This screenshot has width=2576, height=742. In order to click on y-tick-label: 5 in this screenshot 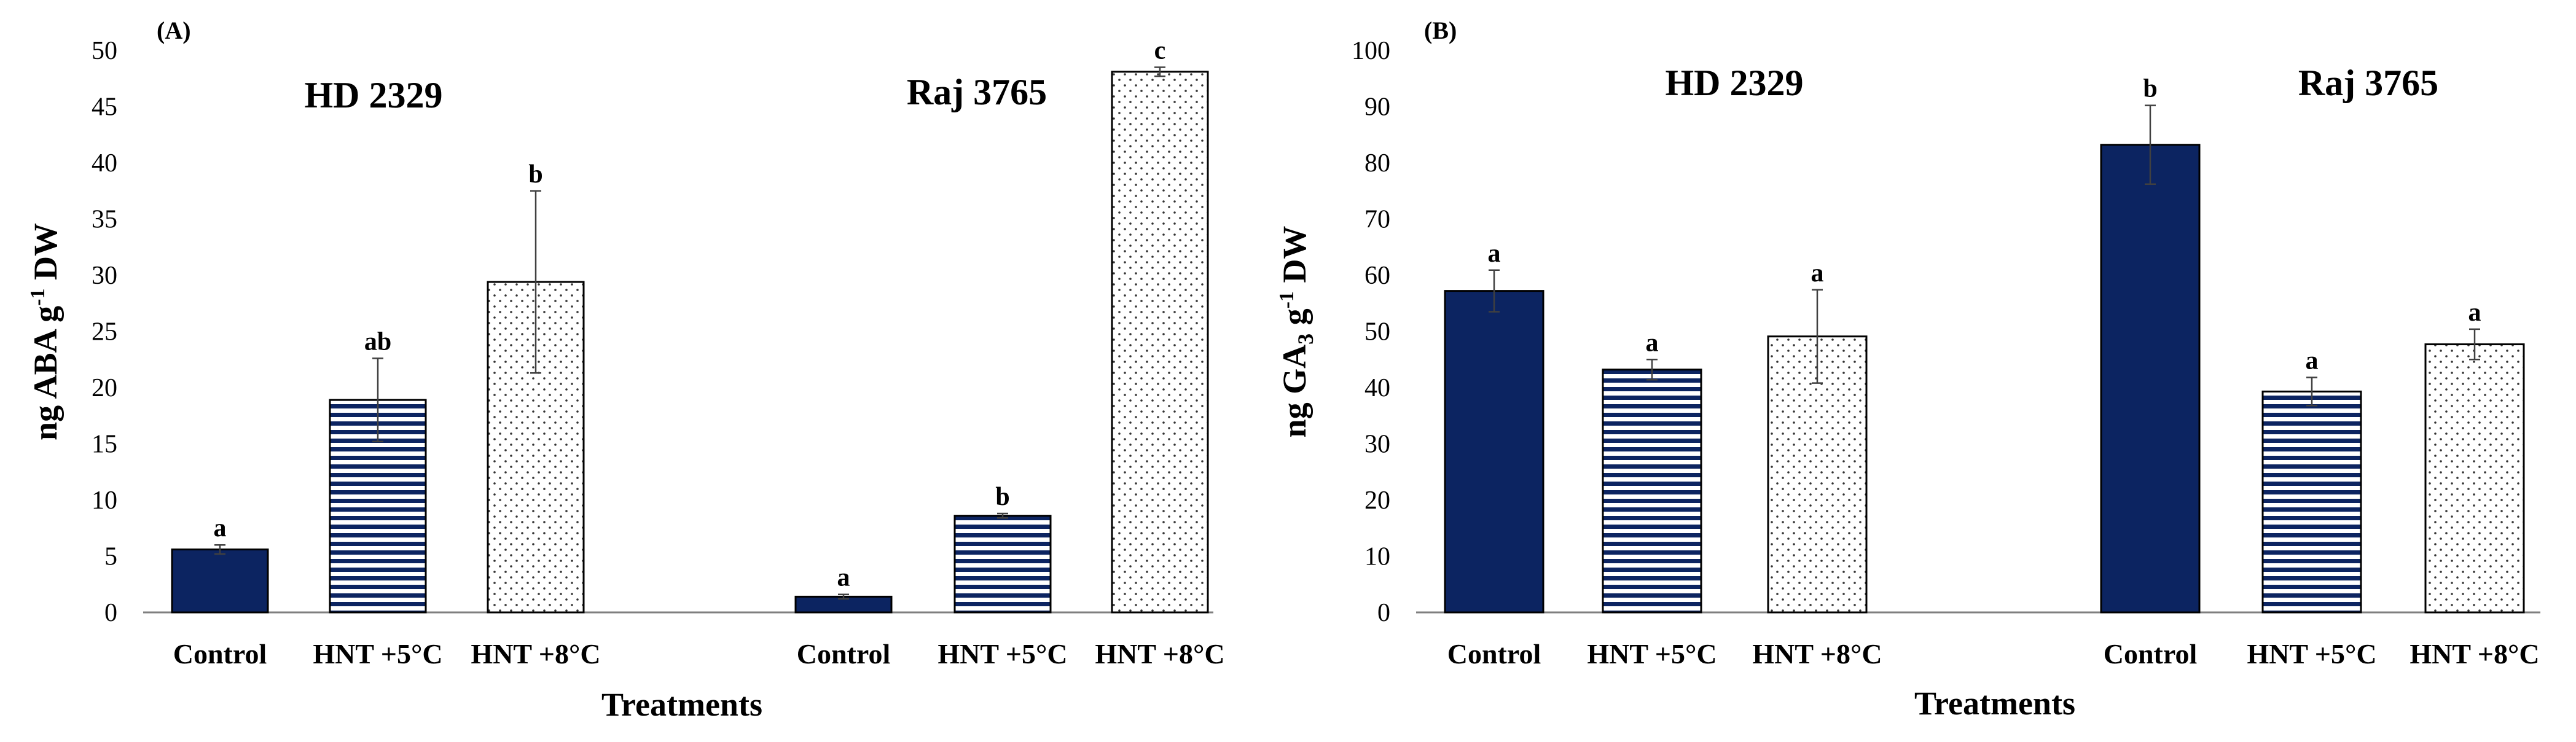, I will do `click(110, 557)`.